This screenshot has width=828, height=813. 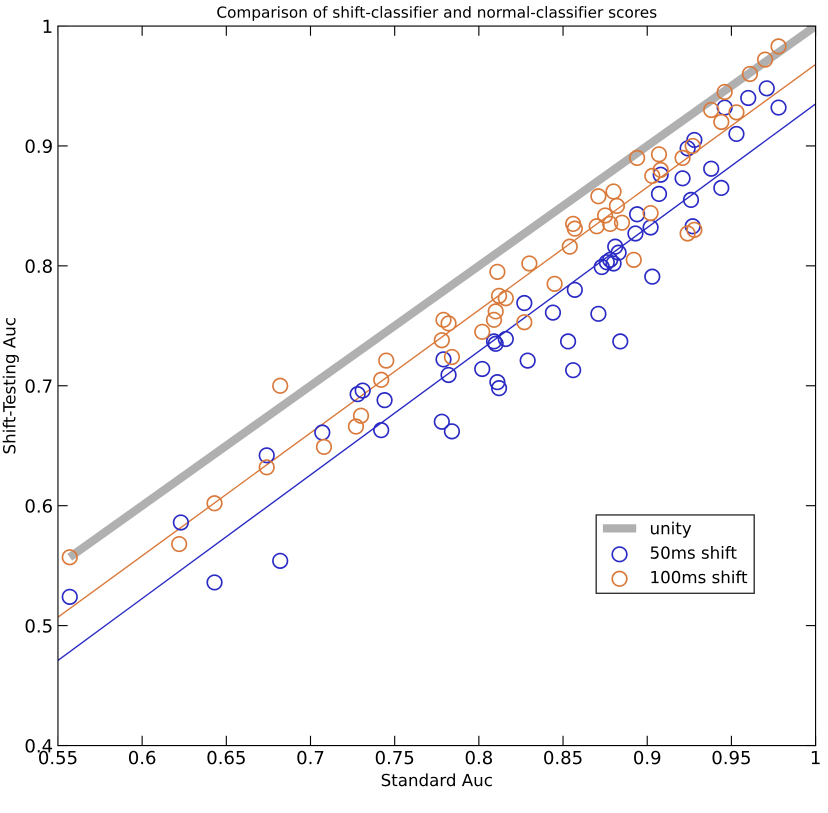 What do you see at coordinates (479, 757) in the screenshot?
I see `x-tick-label: 0.8` at bounding box center [479, 757].